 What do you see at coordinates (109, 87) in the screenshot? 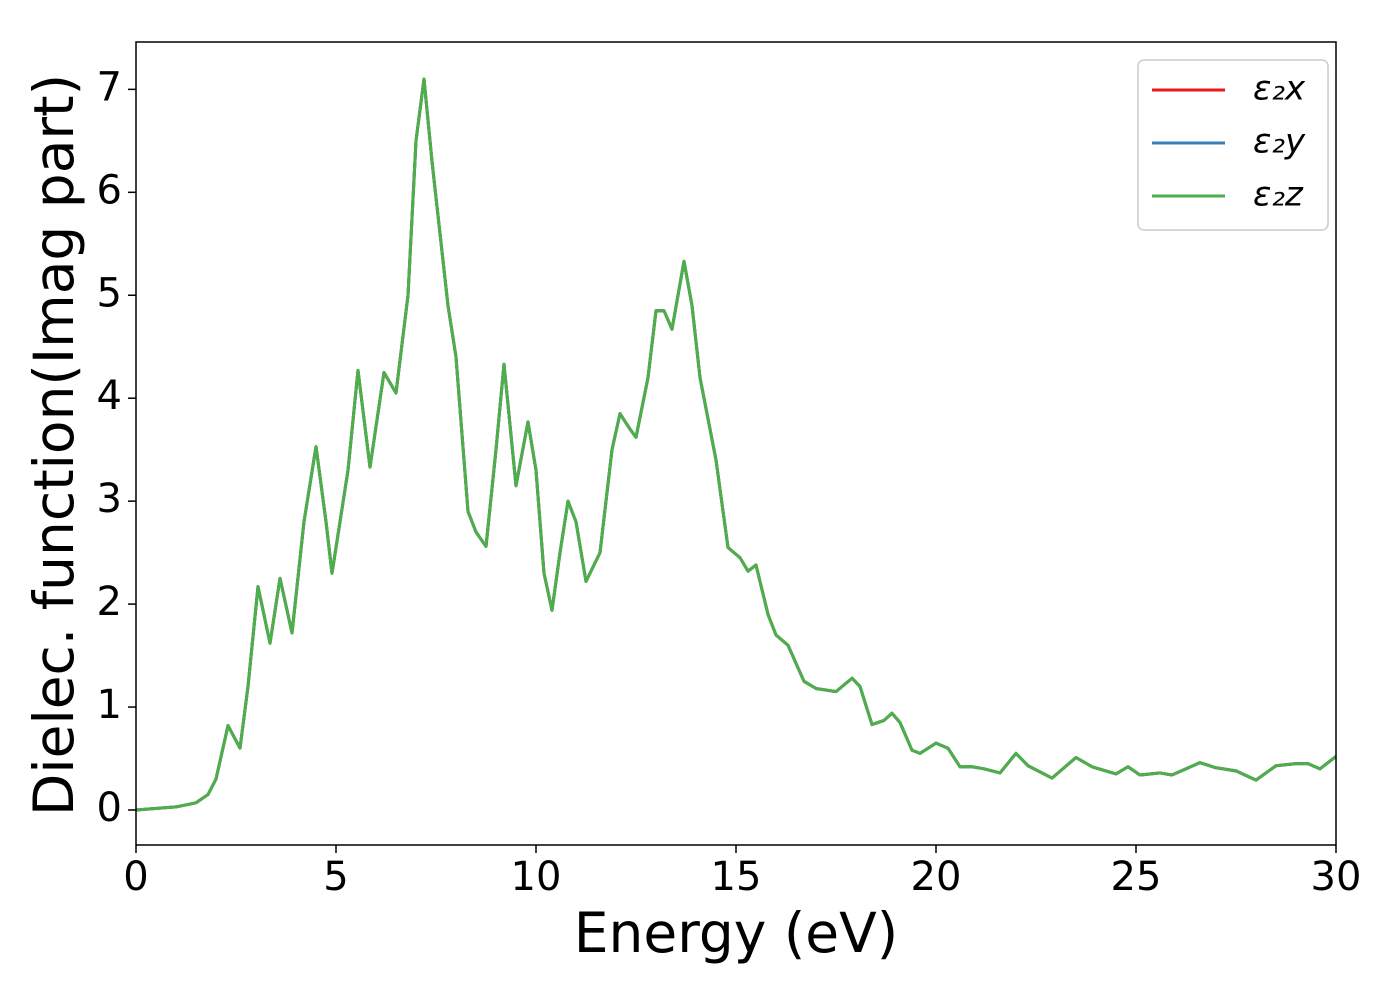
I see `y-tick-label: 7` at bounding box center [109, 87].